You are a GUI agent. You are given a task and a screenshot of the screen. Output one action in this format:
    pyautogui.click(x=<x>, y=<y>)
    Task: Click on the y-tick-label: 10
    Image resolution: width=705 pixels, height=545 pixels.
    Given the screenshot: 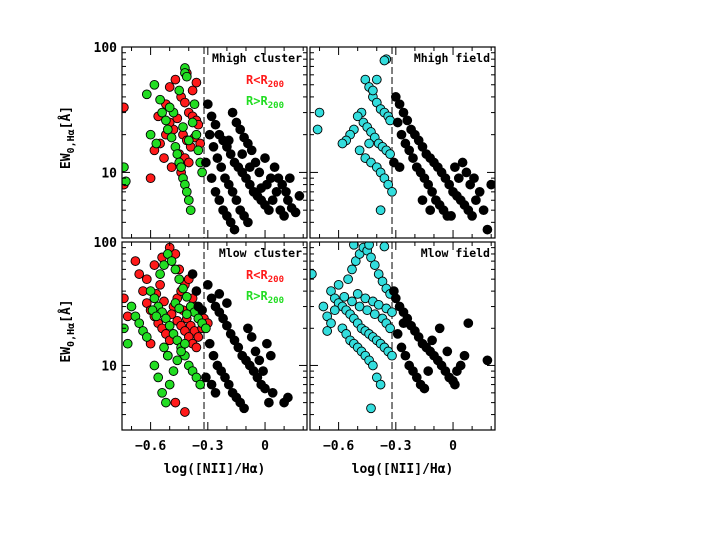 What is the action you would take?
    pyautogui.click(x=109, y=366)
    